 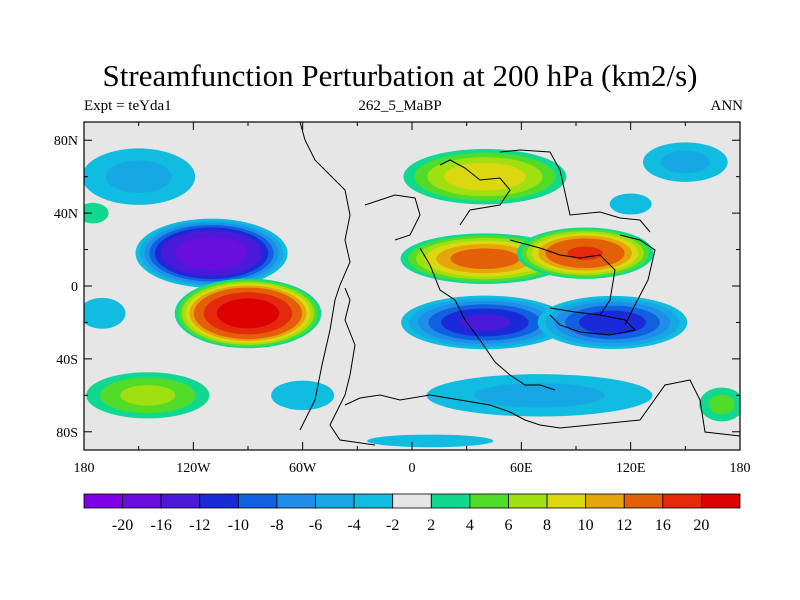 I want to click on colorbar-label: 8, so click(x=547, y=525).